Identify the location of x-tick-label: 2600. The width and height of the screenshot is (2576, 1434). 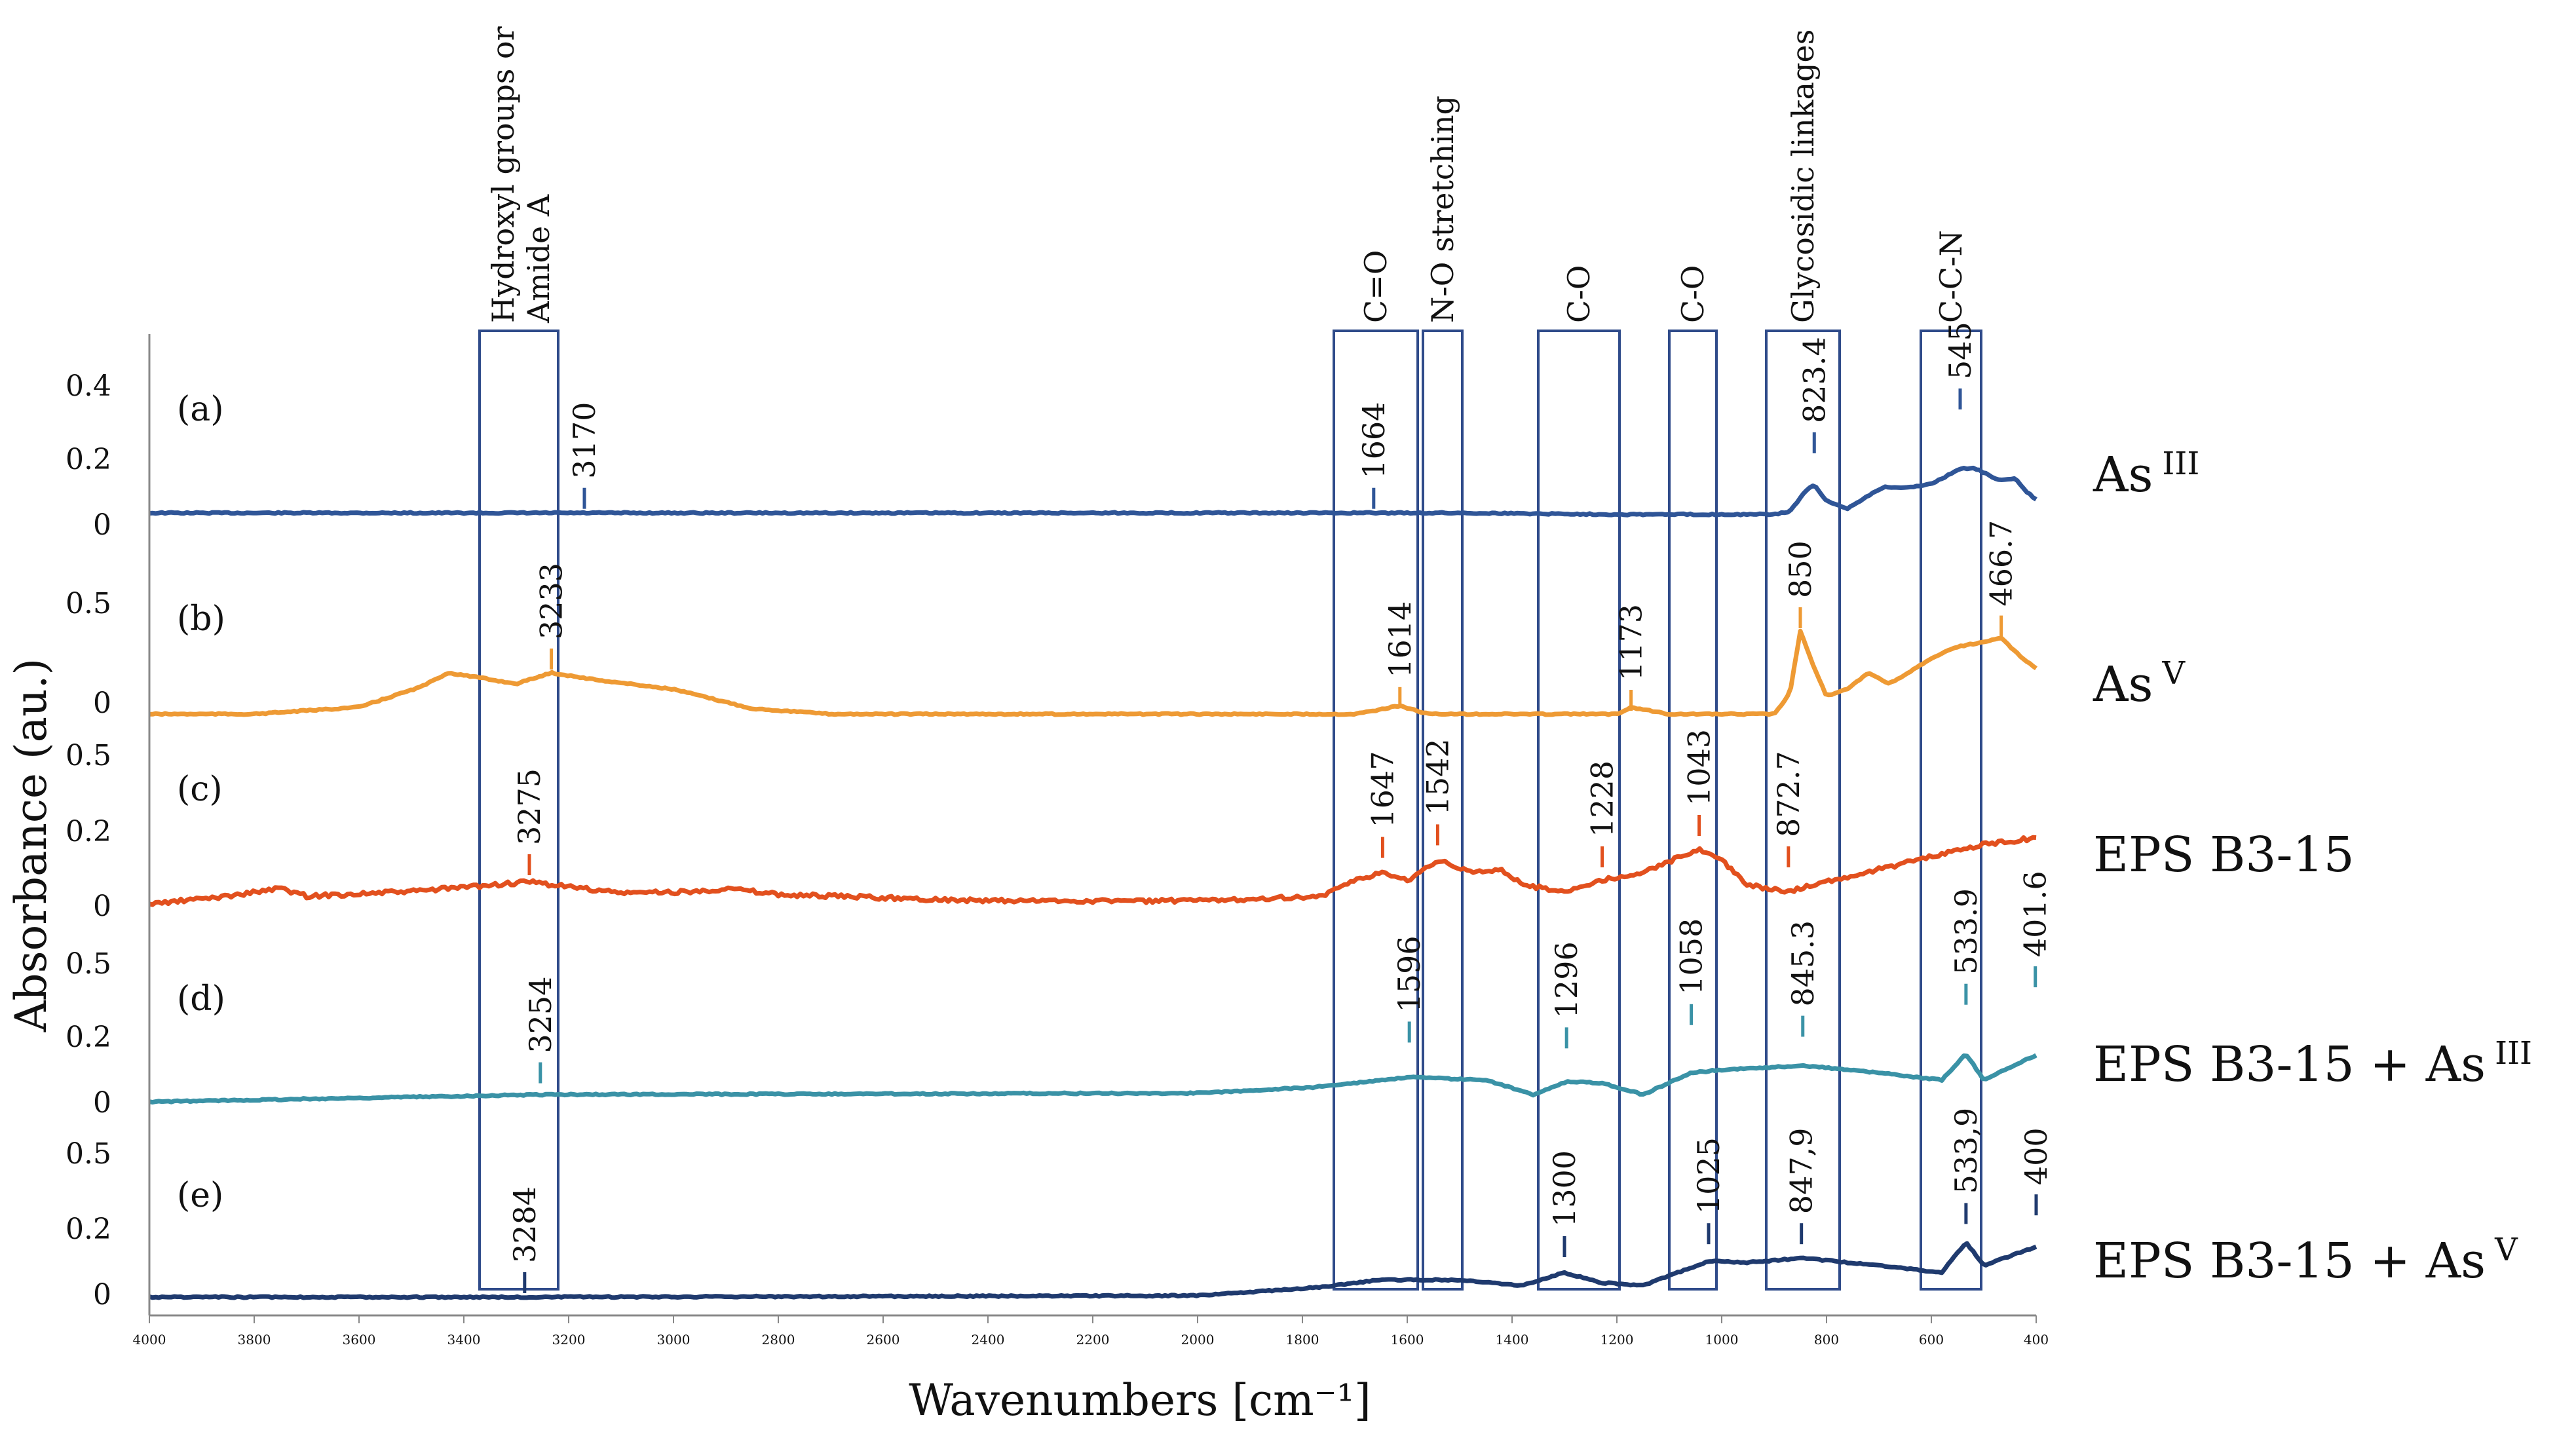
(883, 1340).